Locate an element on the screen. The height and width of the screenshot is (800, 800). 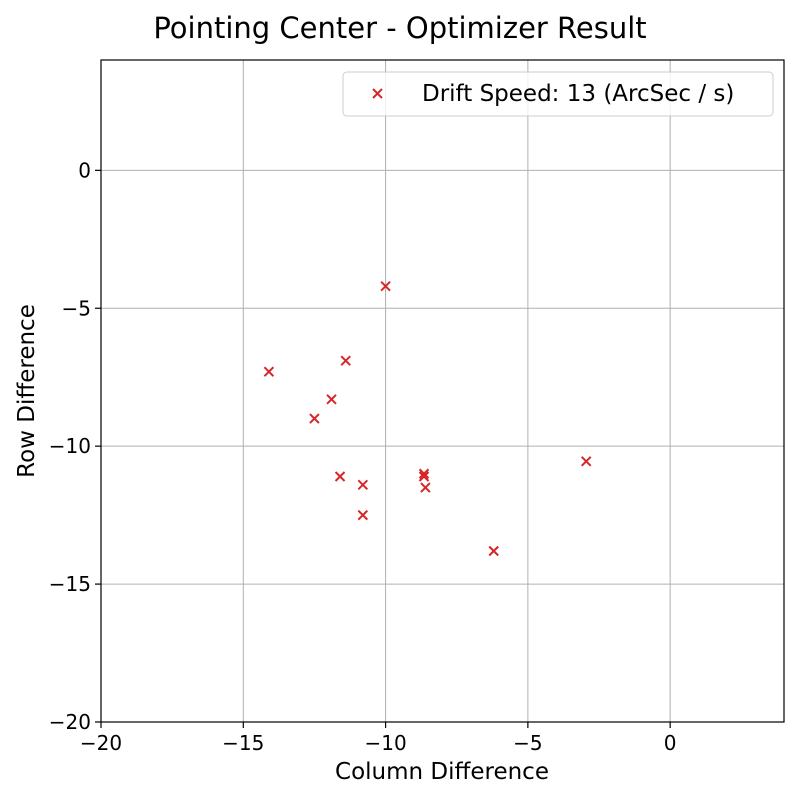
x-tick-label: −20 is located at coordinates (101, 743).